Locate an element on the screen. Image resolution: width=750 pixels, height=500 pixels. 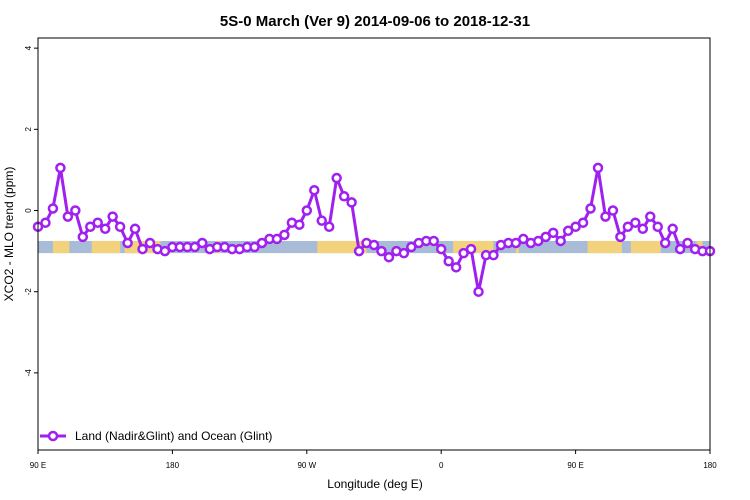
legend-swatch-marker is located at coordinates (53, 436).